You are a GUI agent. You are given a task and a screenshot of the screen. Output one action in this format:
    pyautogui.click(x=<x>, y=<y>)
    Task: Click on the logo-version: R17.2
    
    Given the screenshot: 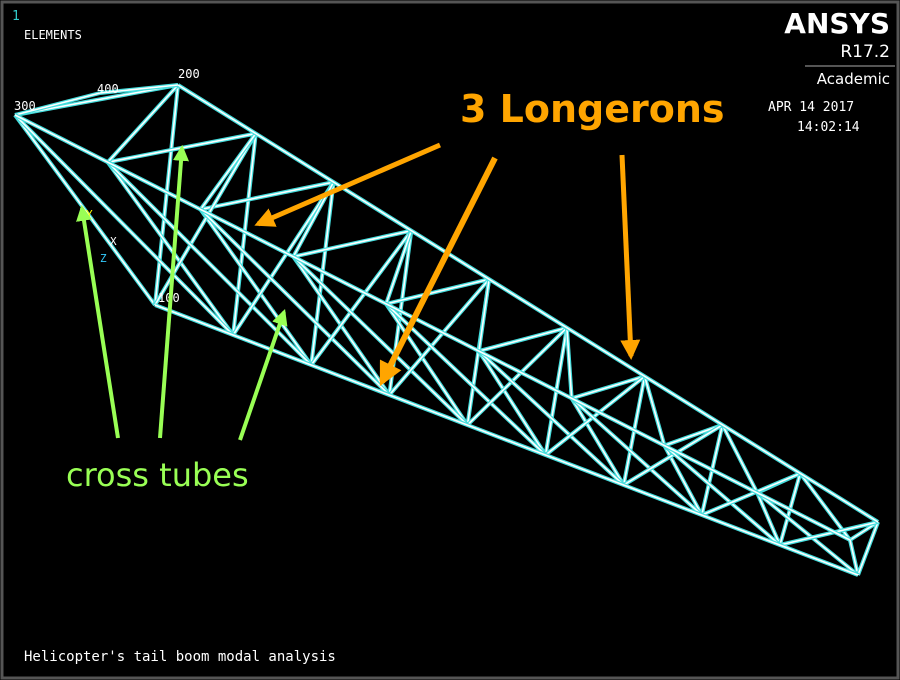 What is the action you would take?
    pyautogui.click(x=865, y=52)
    